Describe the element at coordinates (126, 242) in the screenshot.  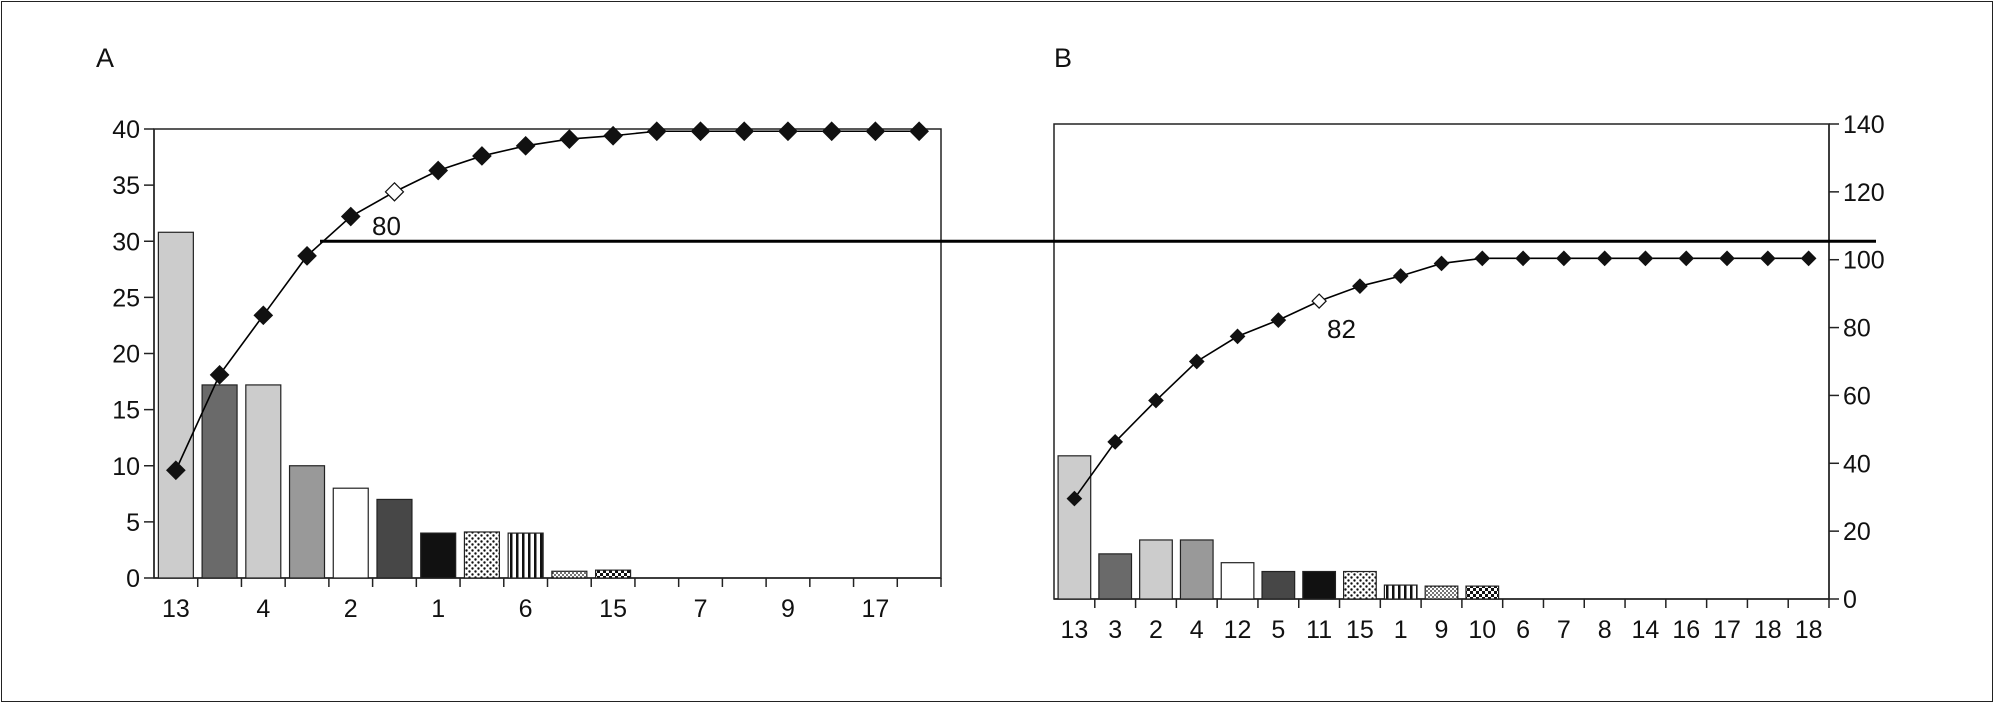
I see `panel-a-y-tick-label: 30` at that location.